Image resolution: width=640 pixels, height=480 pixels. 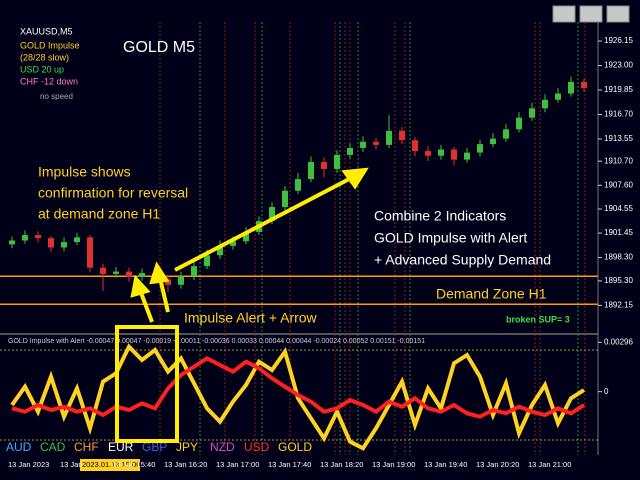 What do you see at coordinates (71, 464) in the screenshot?
I see `time-label: 13 Jan` at bounding box center [71, 464].